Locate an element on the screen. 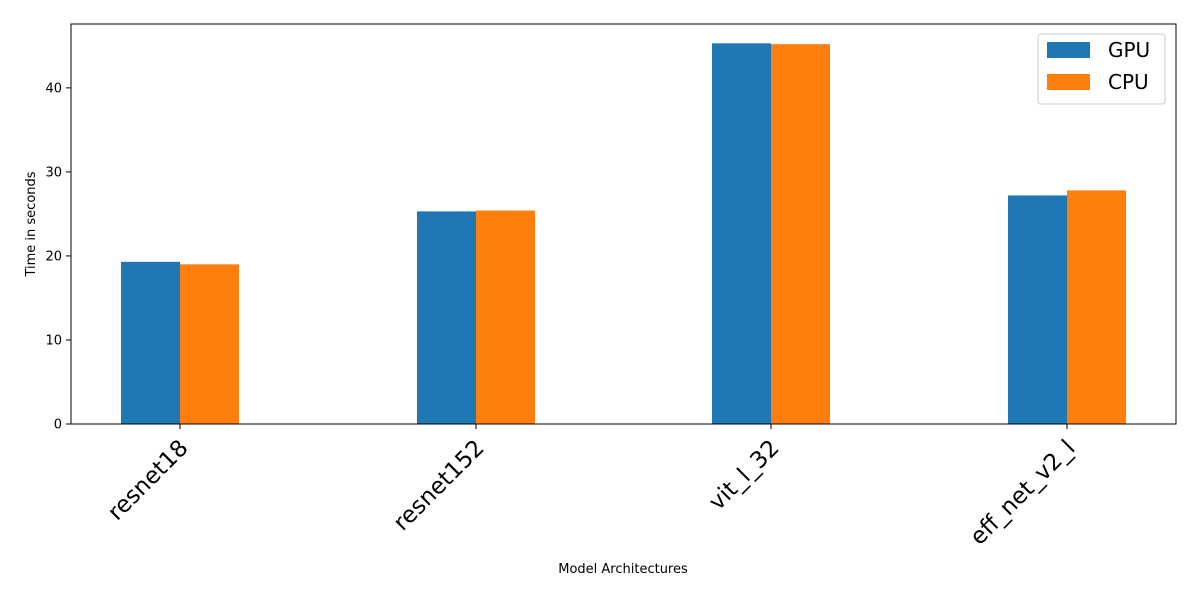 This screenshot has width=1200, height=600. y-tick-label: 30 is located at coordinates (53, 172).